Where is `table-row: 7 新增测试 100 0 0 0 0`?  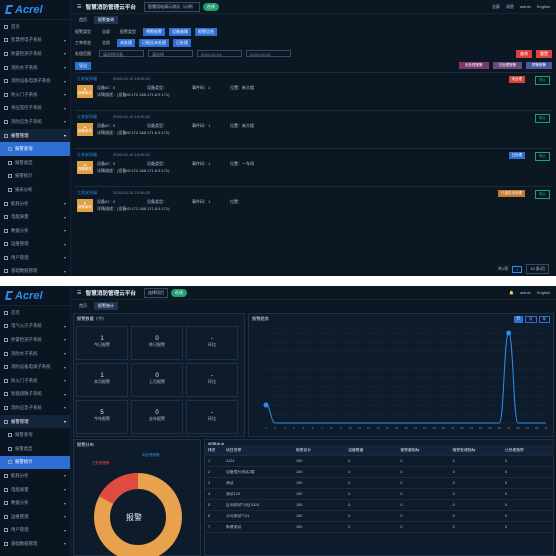 table-row: 7 新增测试 100 0 0 0 0 is located at coordinates (379, 527).